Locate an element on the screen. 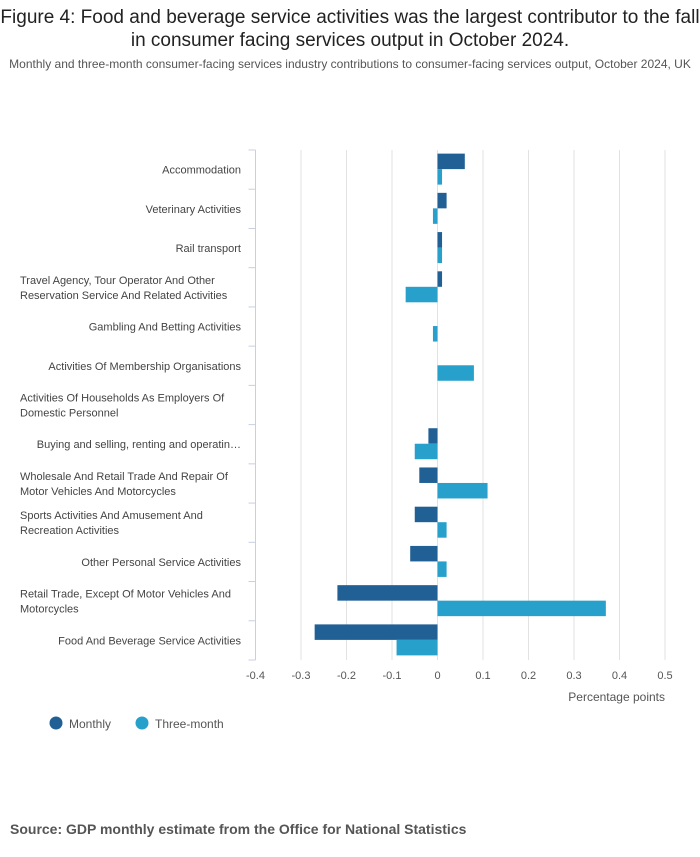 This screenshot has height=857, width=700. category-label: Activities Of Households As Employers Of is located at coordinates (122, 399).